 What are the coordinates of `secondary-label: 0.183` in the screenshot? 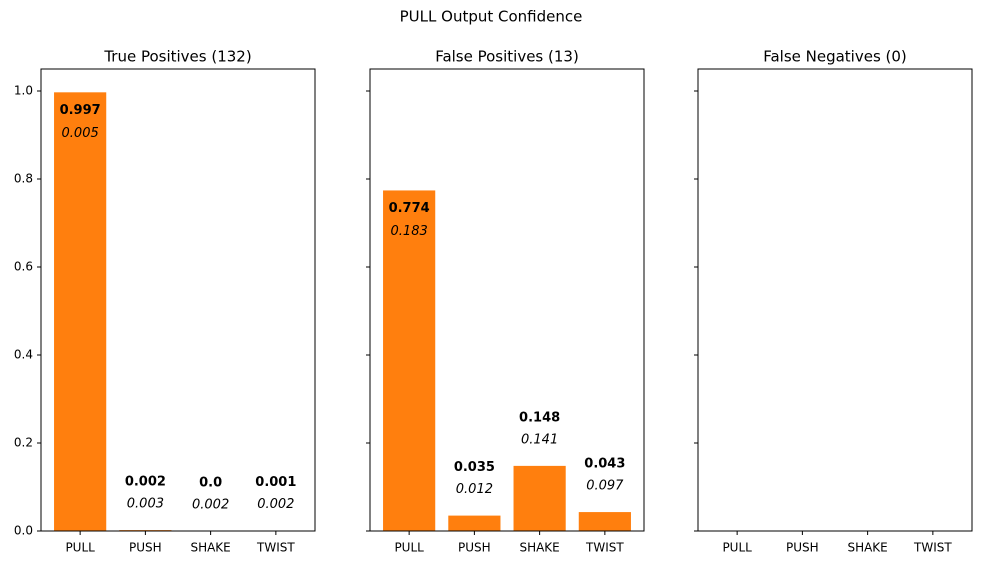 It's located at (409, 231).